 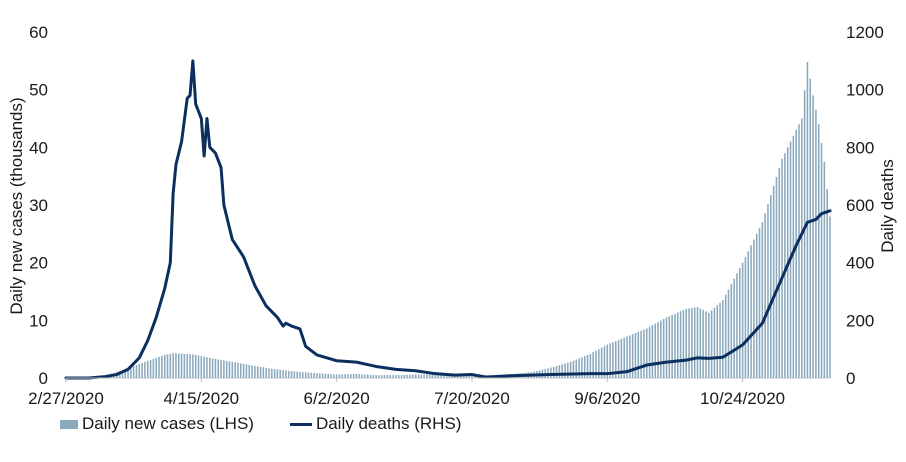 What do you see at coordinates (860, 320) in the screenshot?
I see `right-tick-label: 200` at bounding box center [860, 320].